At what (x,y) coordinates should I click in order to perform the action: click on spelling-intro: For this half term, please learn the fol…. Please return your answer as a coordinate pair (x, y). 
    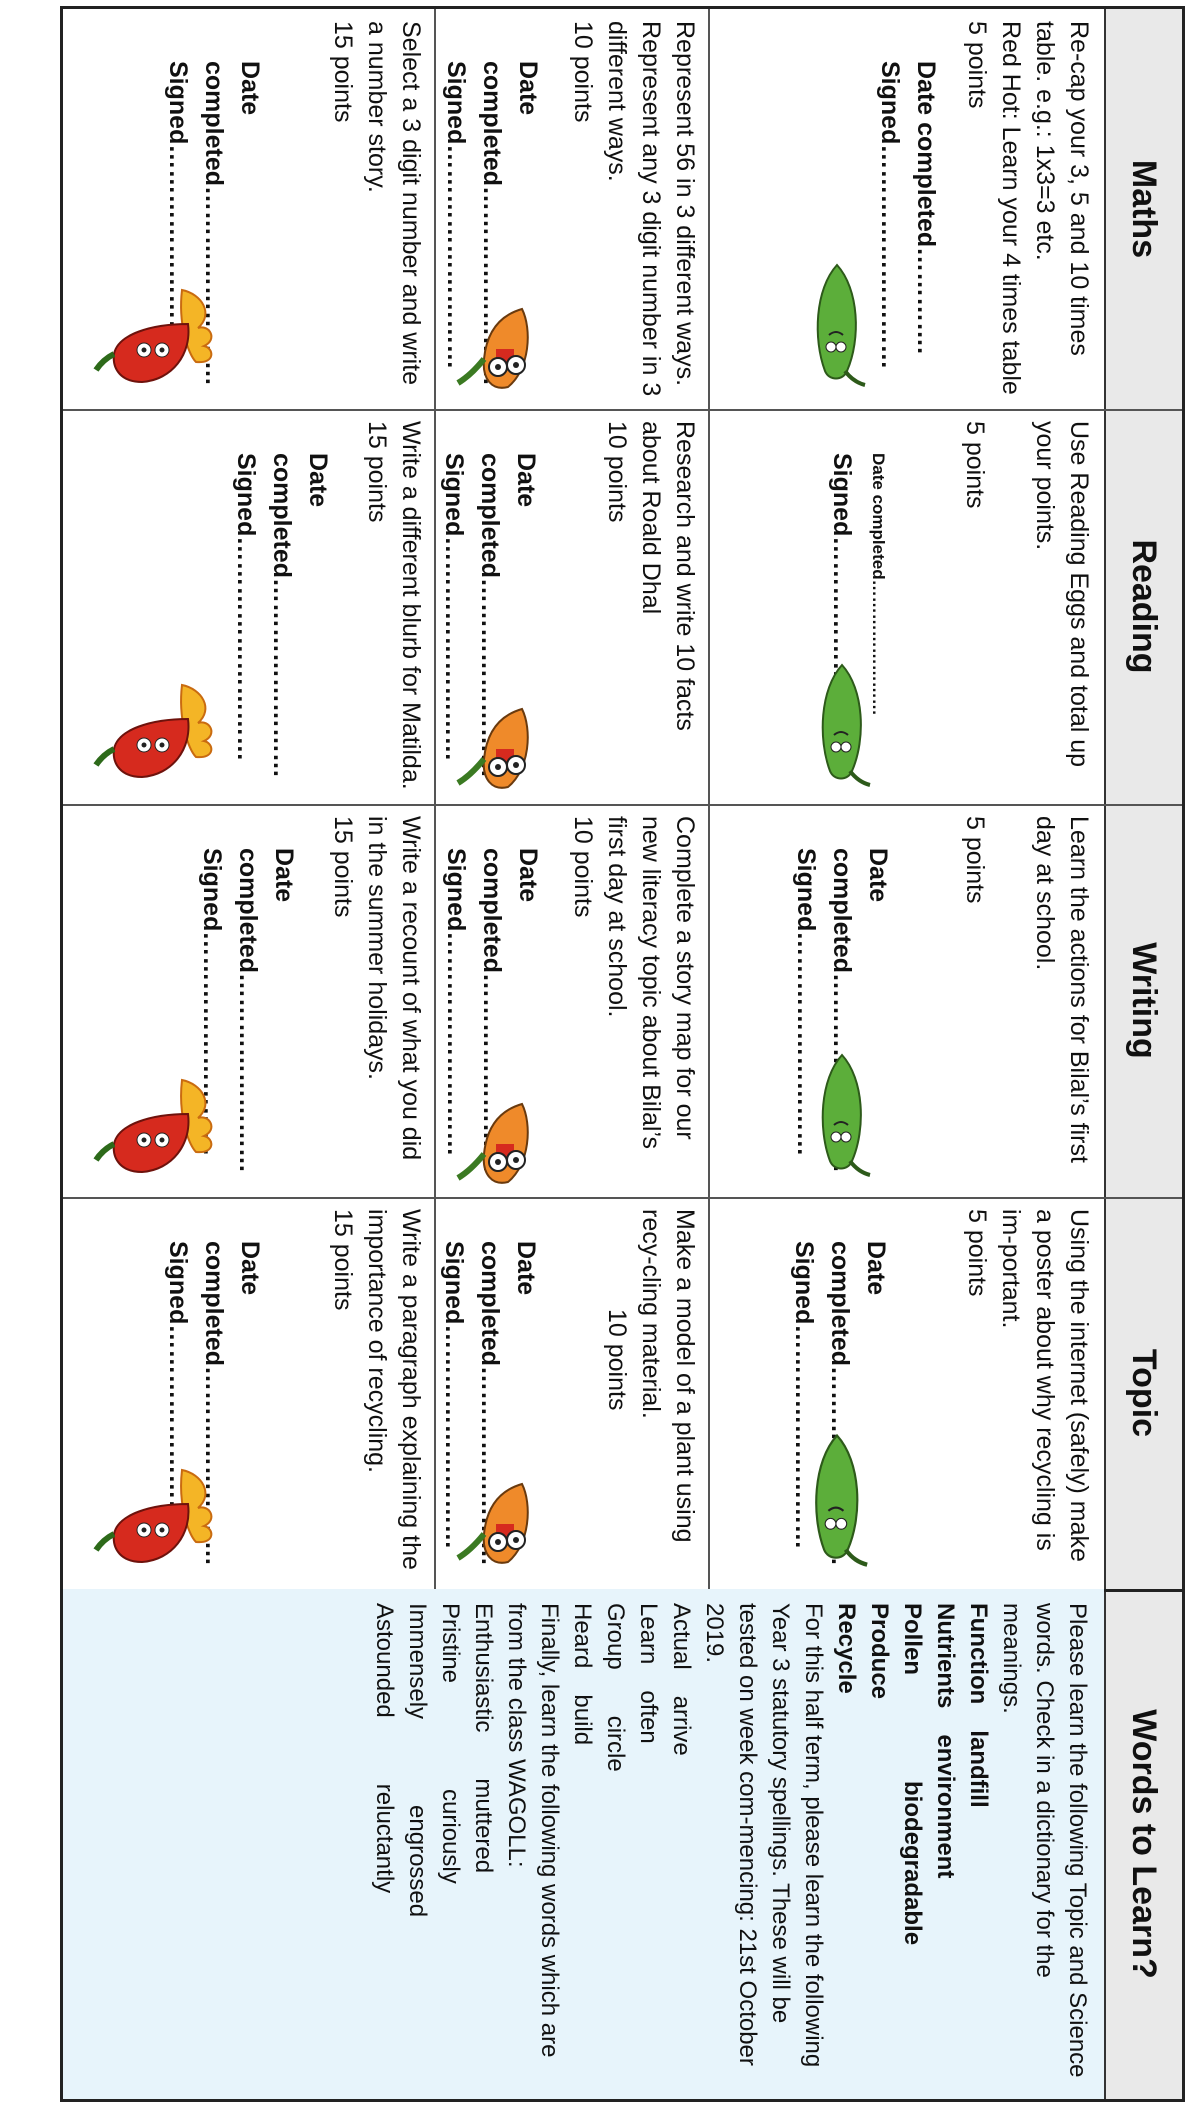
    Looking at the image, I should click on (764, 1835).